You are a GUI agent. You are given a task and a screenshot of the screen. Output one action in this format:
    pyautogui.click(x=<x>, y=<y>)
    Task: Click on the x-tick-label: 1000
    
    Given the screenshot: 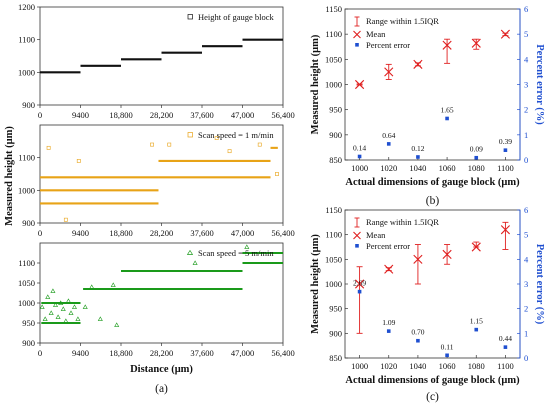 What is the action you would take?
    pyautogui.click(x=359, y=168)
    